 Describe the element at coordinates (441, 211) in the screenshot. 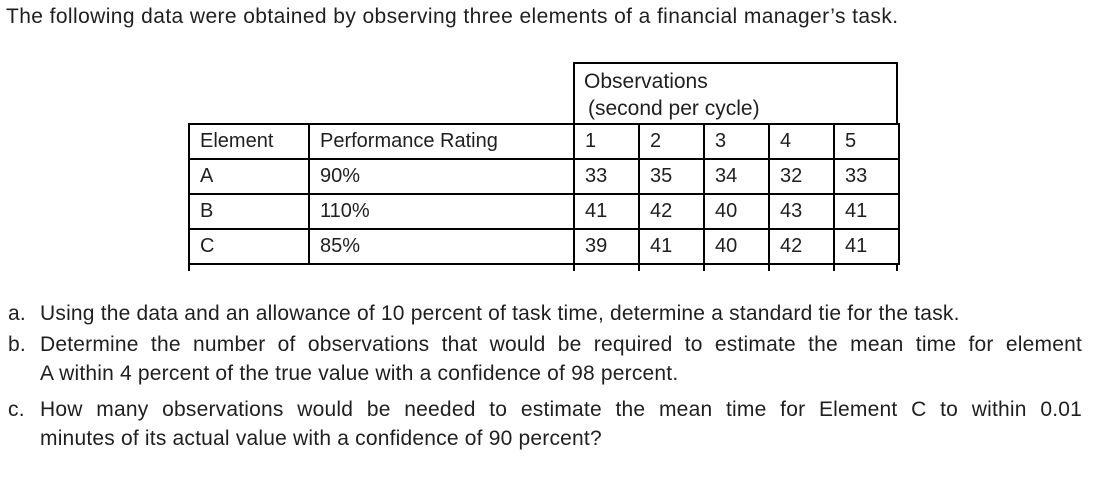

I see `cell-rating: 110%` at that location.